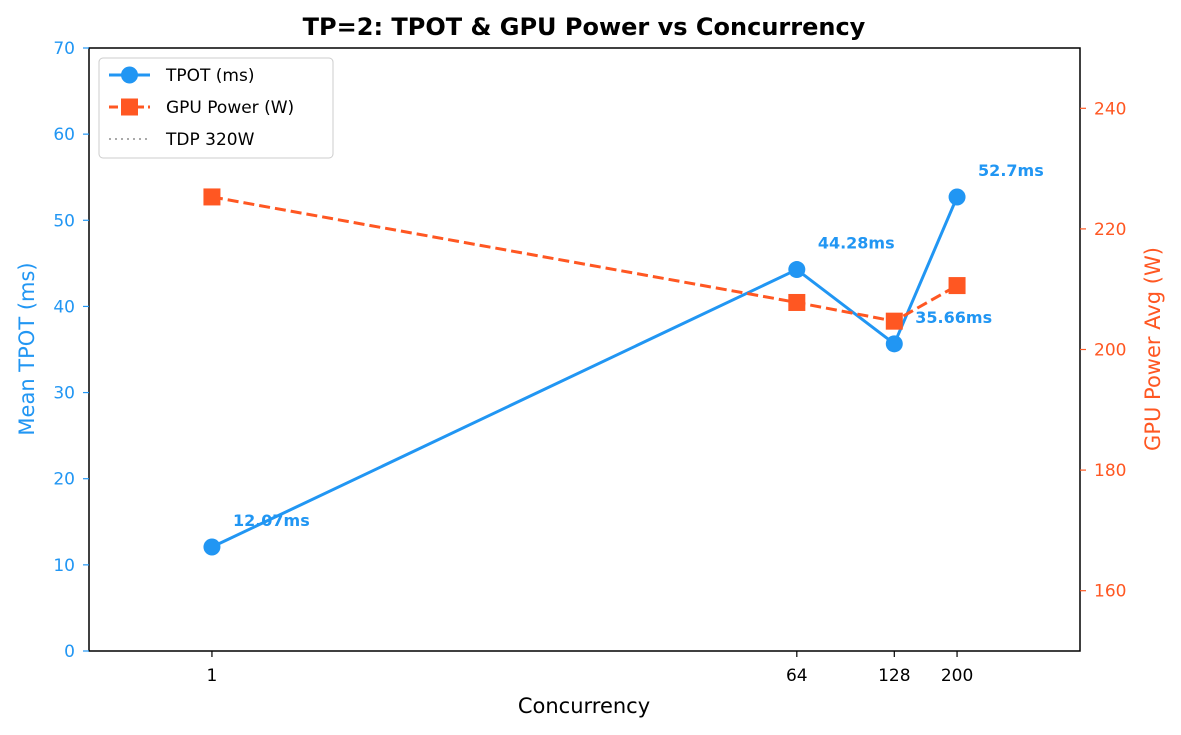 This screenshot has height=735, width=1181. I want to click on left-tick-label: 20, so click(64, 480).